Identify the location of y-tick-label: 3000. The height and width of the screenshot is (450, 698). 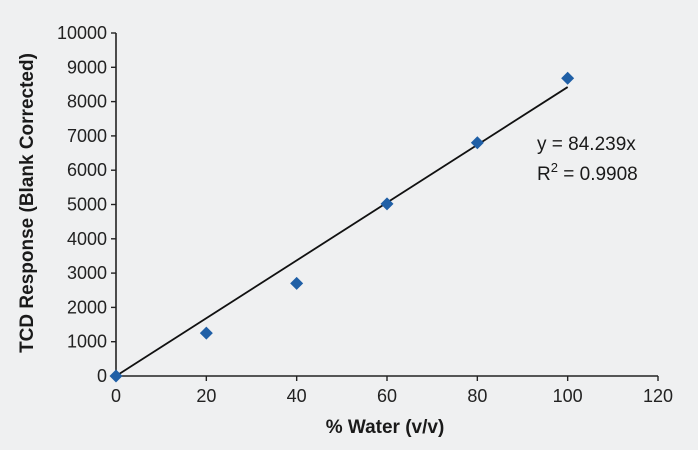
(87, 273).